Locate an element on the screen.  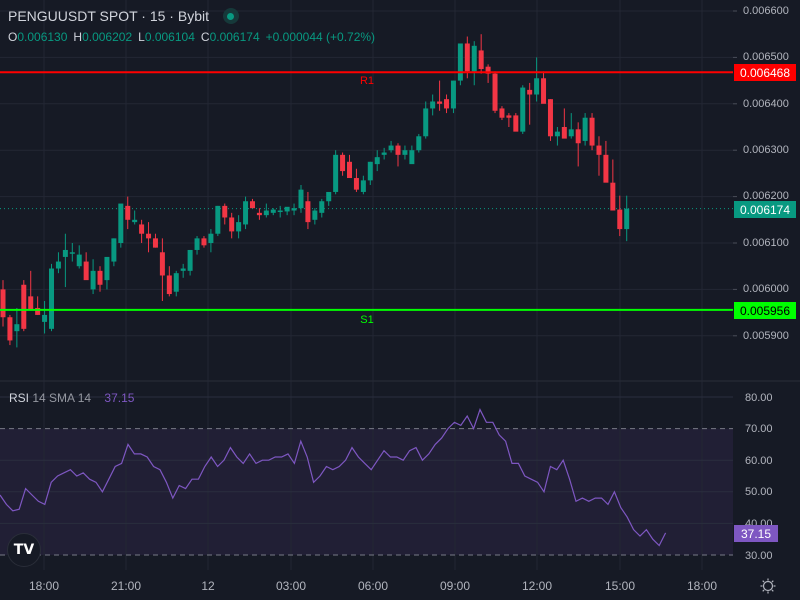
rsi-legend: RSI 14 SMA 14 37.15 is located at coordinates (71, 398).